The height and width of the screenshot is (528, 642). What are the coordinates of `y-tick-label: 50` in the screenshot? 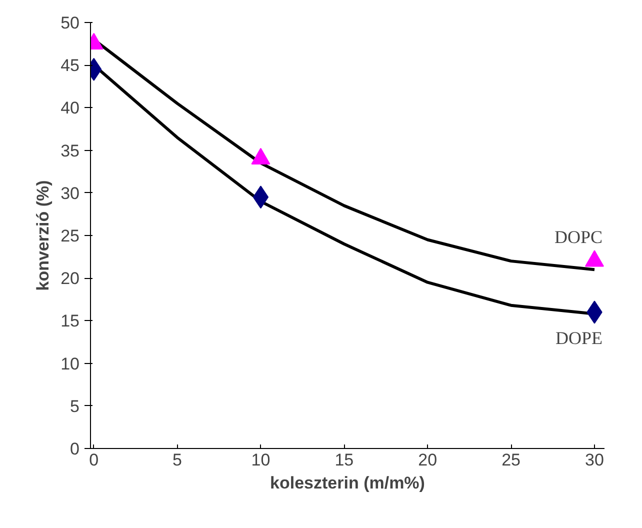 It's located at (70, 23).